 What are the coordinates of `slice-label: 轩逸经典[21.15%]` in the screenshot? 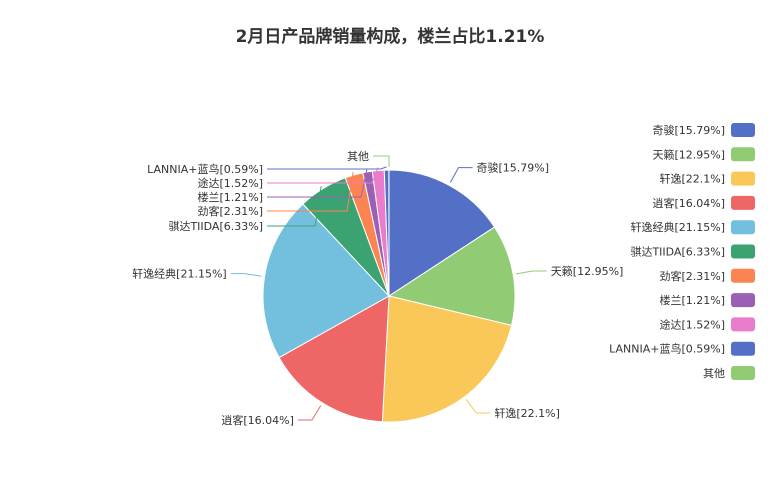 It's located at (179, 274).